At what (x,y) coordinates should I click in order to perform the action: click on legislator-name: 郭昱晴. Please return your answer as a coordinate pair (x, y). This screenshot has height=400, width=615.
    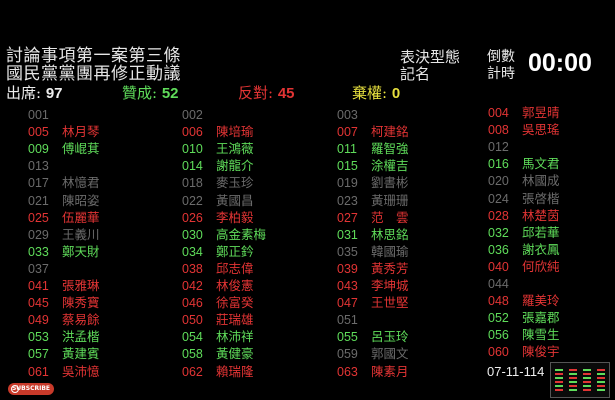
    Looking at the image, I should click on (541, 112).